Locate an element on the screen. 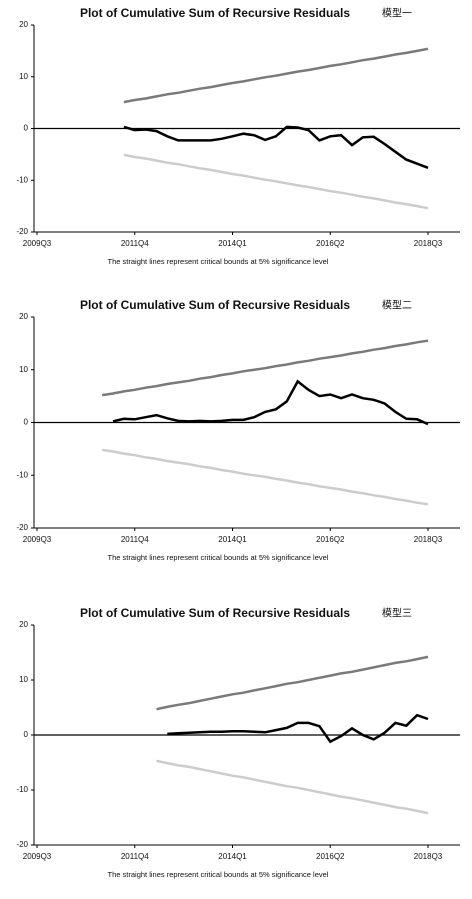 This screenshot has width=472, height=899. annotation: 模型三 is located at coordinates (397, 613).